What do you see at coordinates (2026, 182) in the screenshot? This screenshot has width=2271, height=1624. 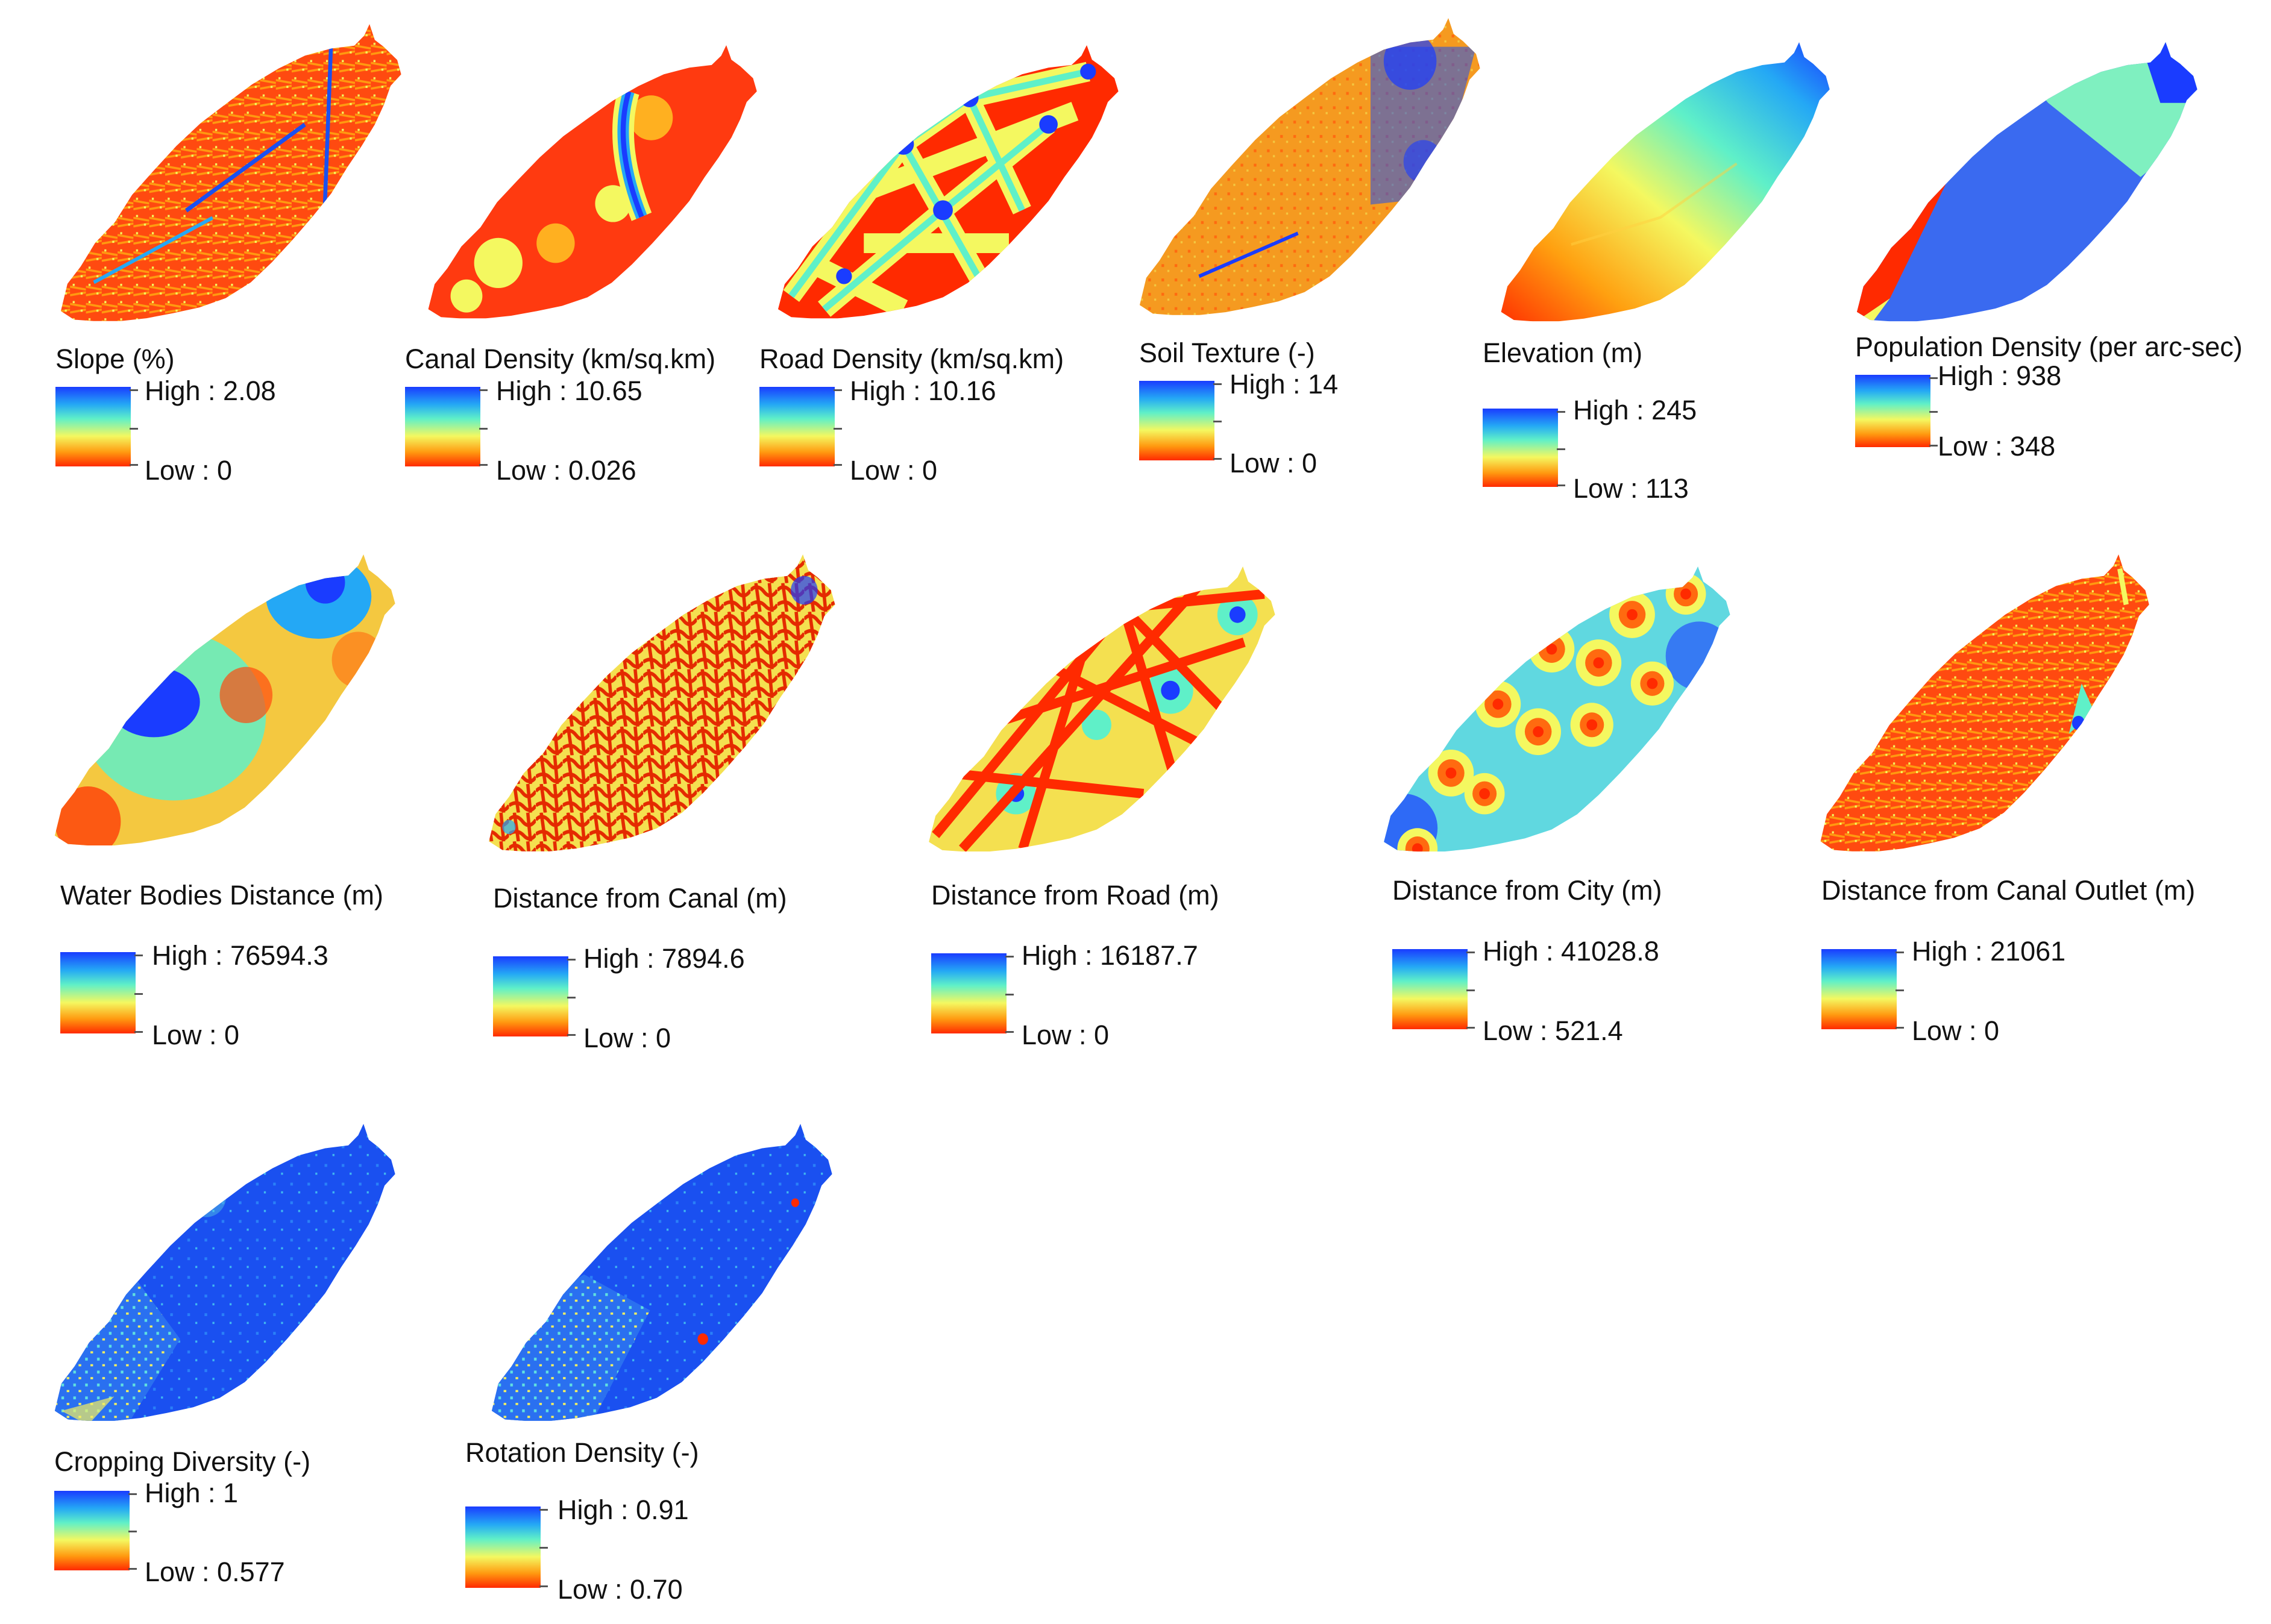 I see `map-population-density` at bounding box center [2026, 182].